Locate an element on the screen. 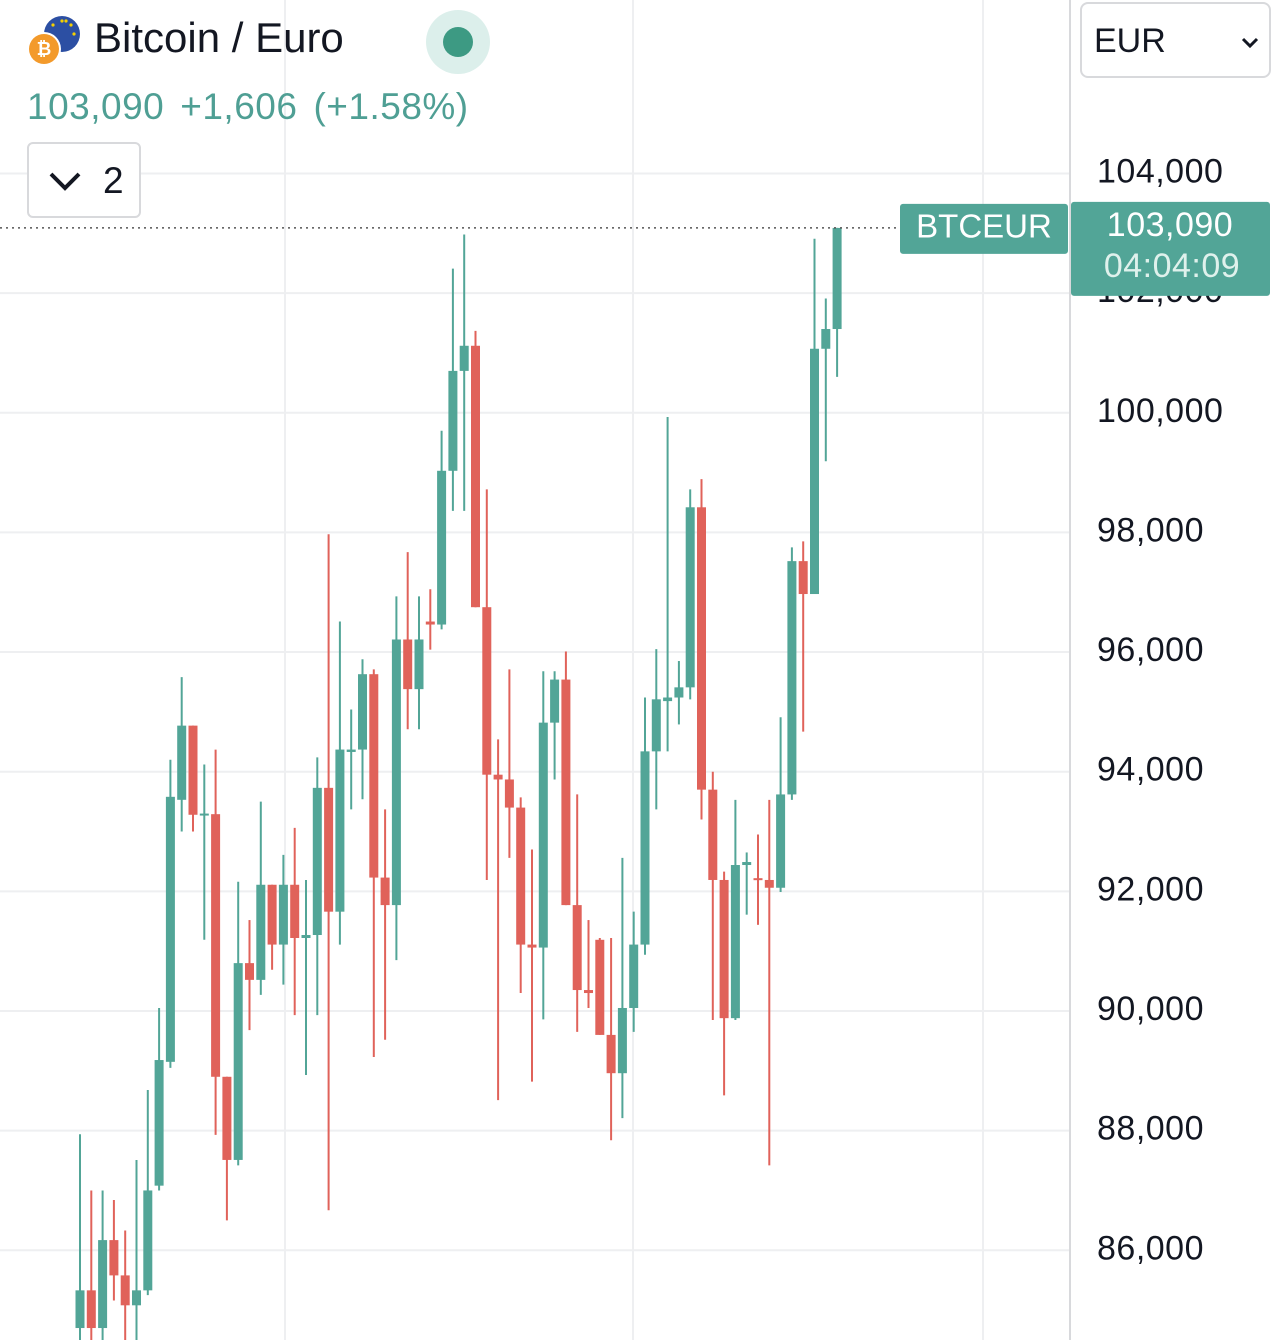  icon: ₿ is located at coordinates (53, 41).